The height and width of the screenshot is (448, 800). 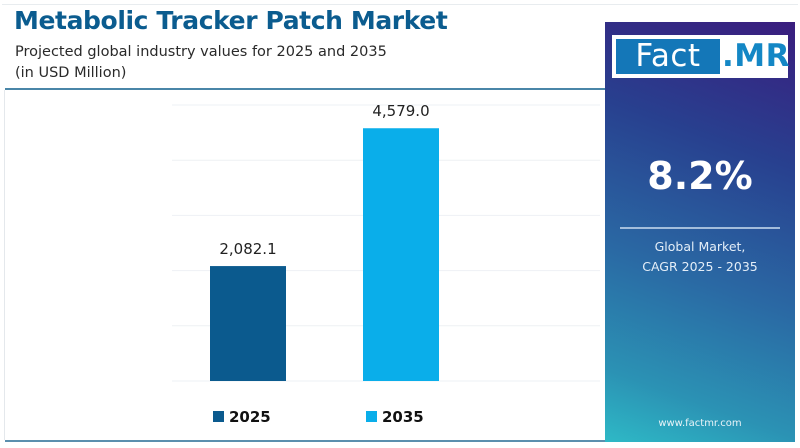 What do you see at coordinates (305, 441) in the screenshot?
I see `footer-divider` at bounding box center [305, 441].